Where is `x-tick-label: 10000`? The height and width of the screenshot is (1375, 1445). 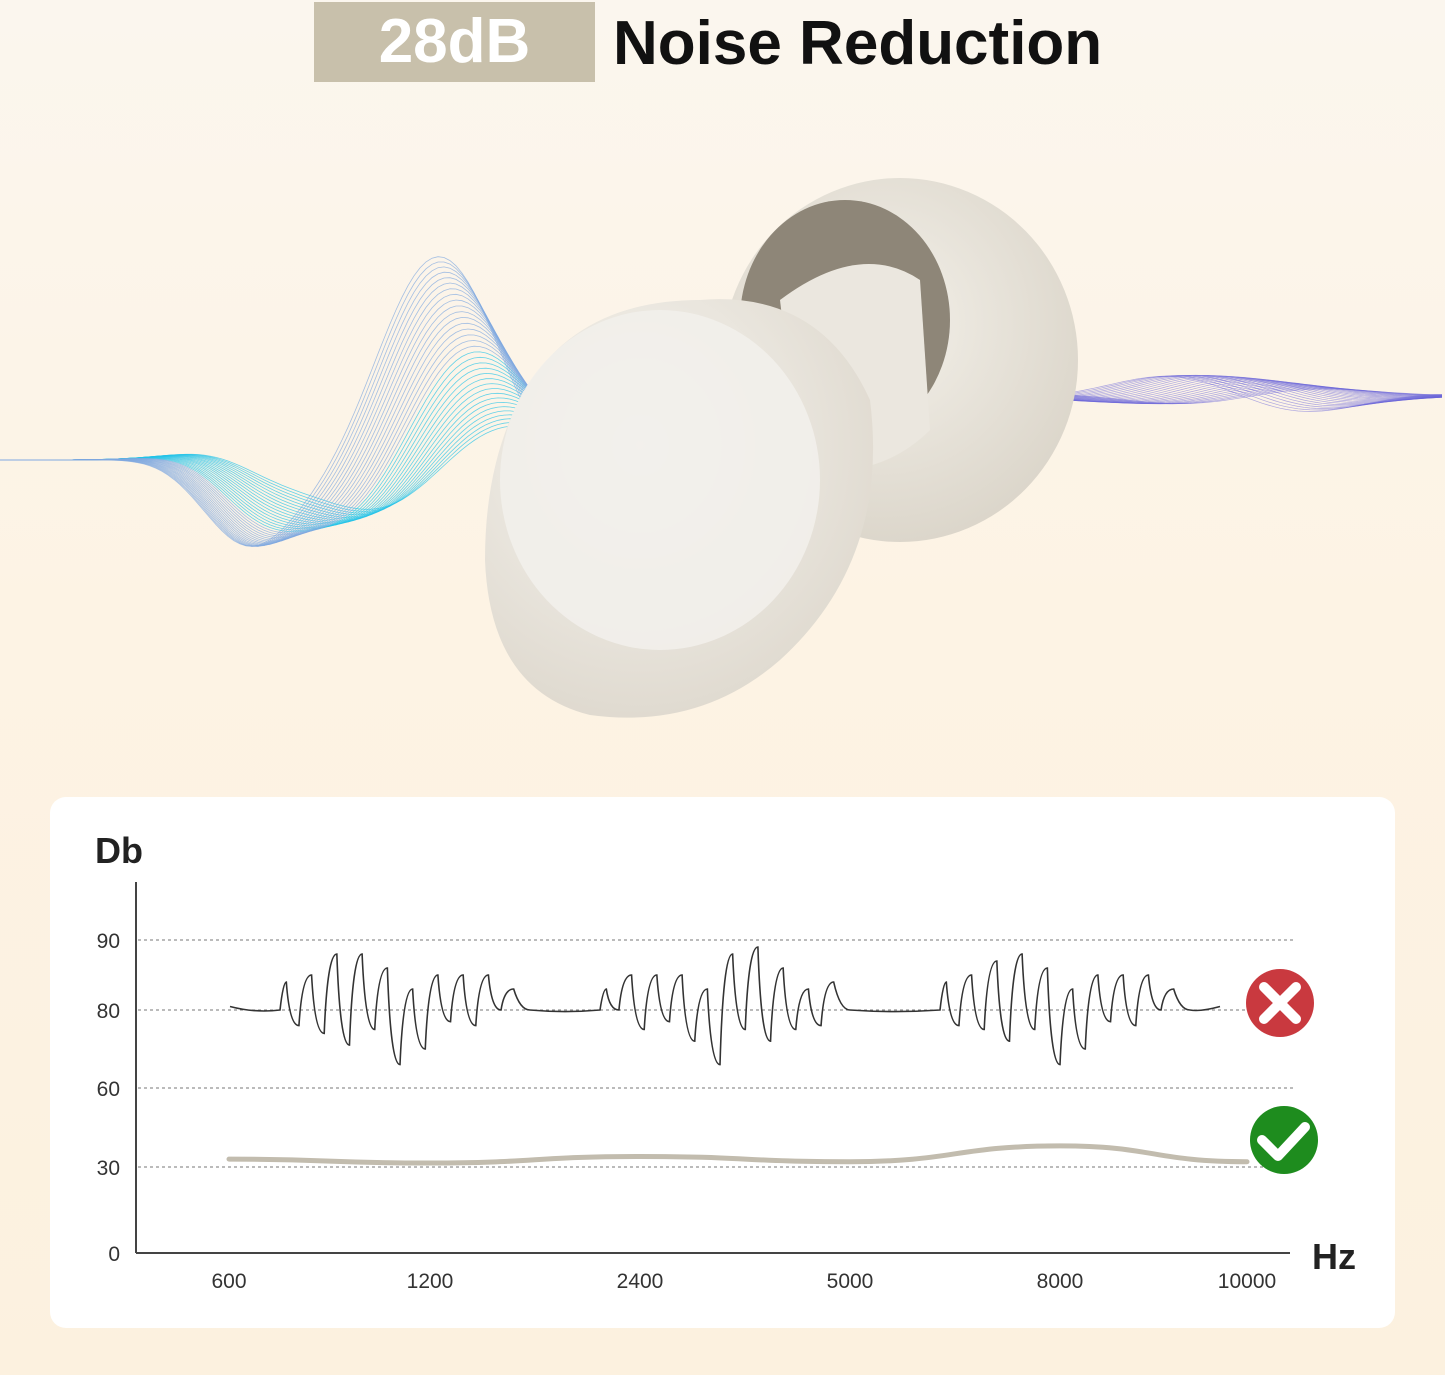
x-tick-label: 10000 is located at coordinates (1247, 1281).